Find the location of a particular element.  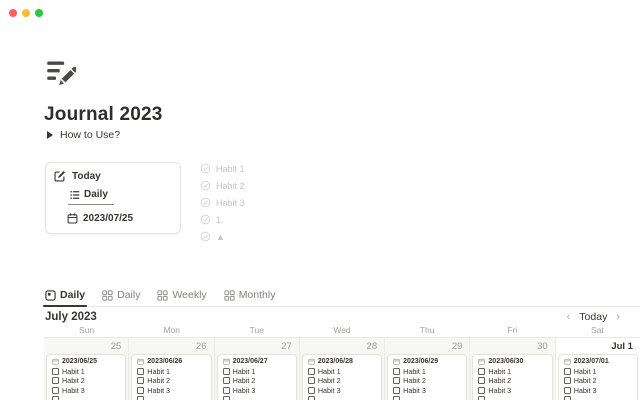

tab-label: Monthly is located at coordinates (257, 295).